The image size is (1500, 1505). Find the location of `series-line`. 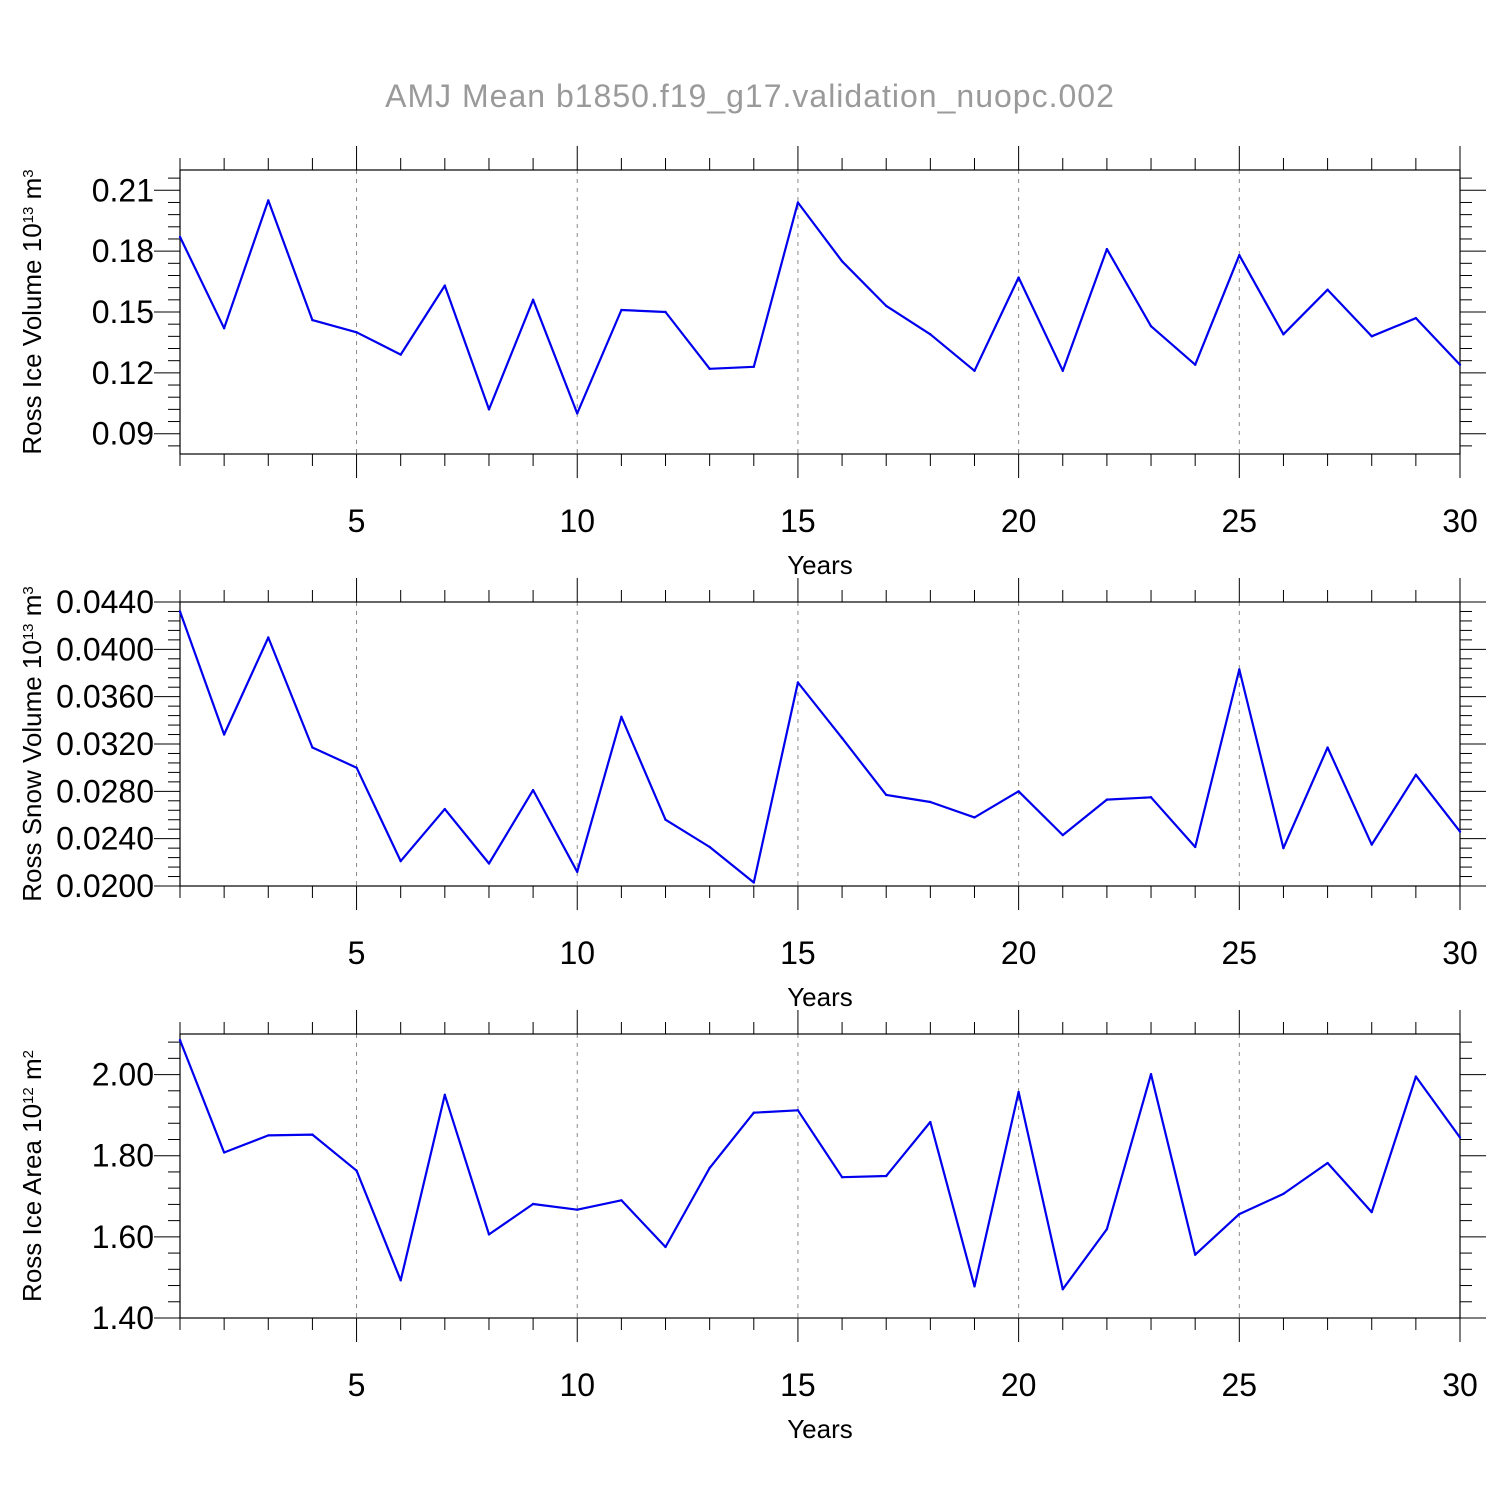

series-line is located at coordinates (819, 1165).